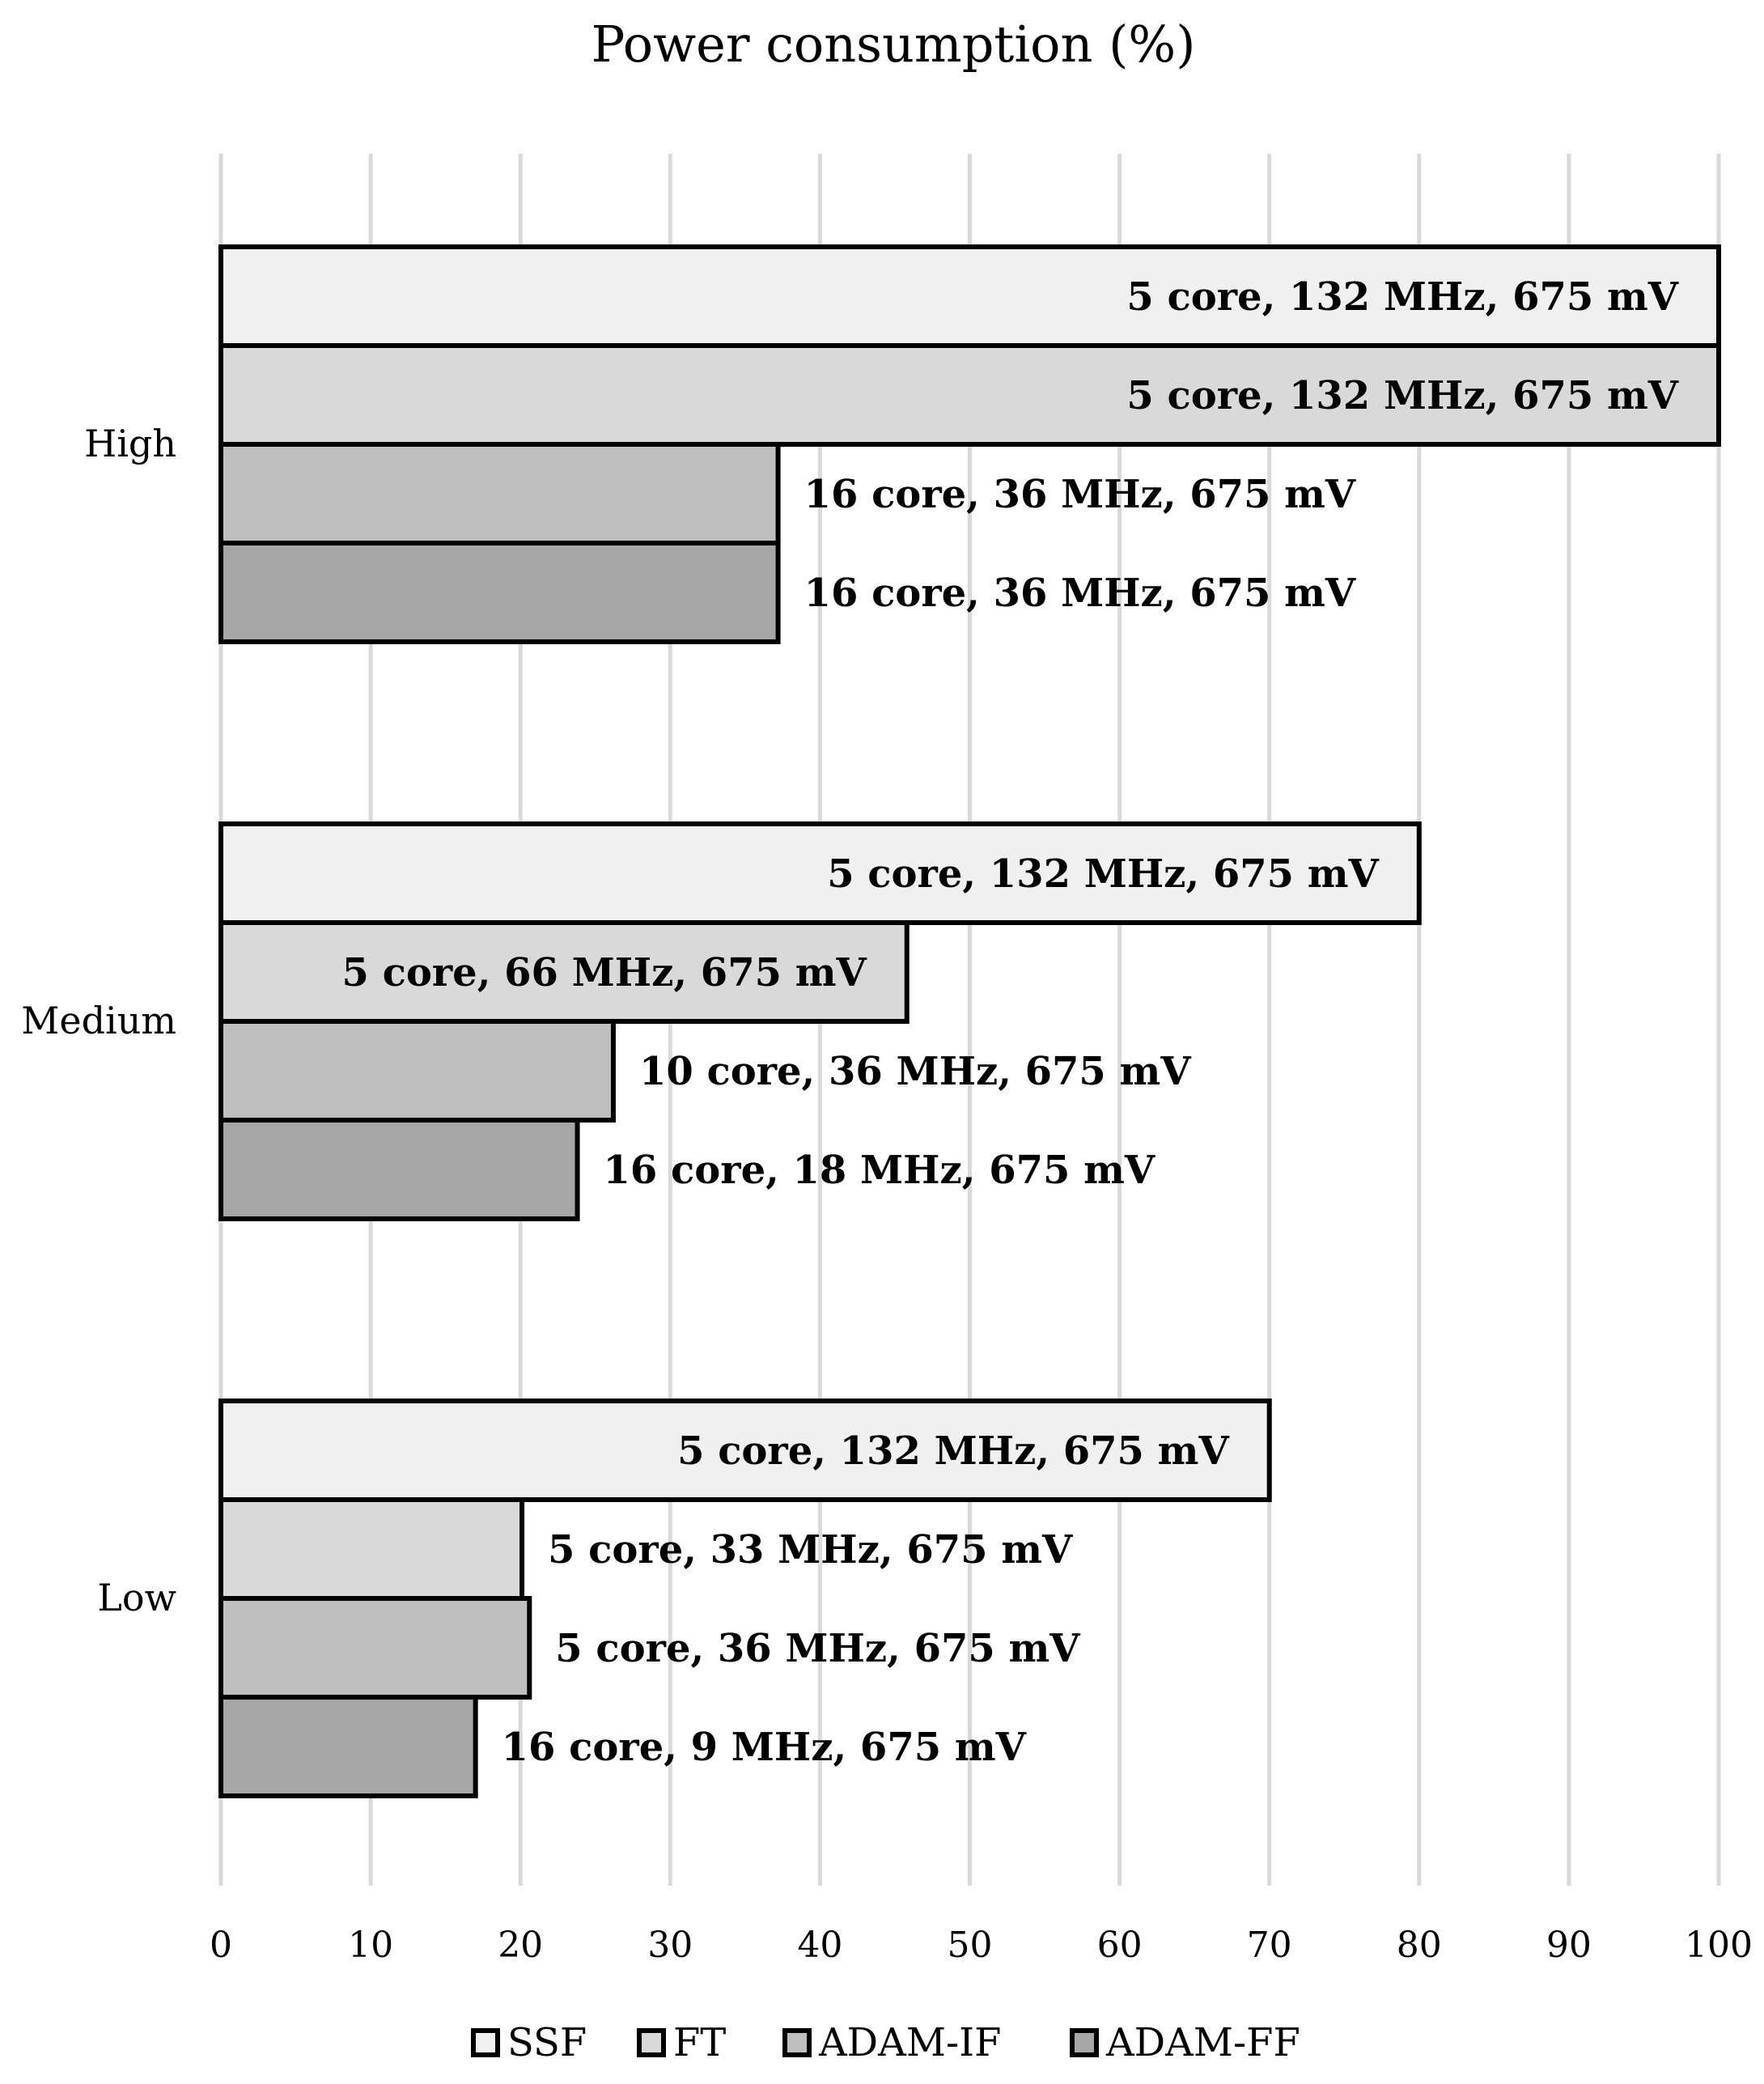 This screenshot has width=1764, height=2084. What do you see at coordinates (136, 1597) in the screenshot?
I see `category-label-low: Low` at bounding box center [136, 1597].